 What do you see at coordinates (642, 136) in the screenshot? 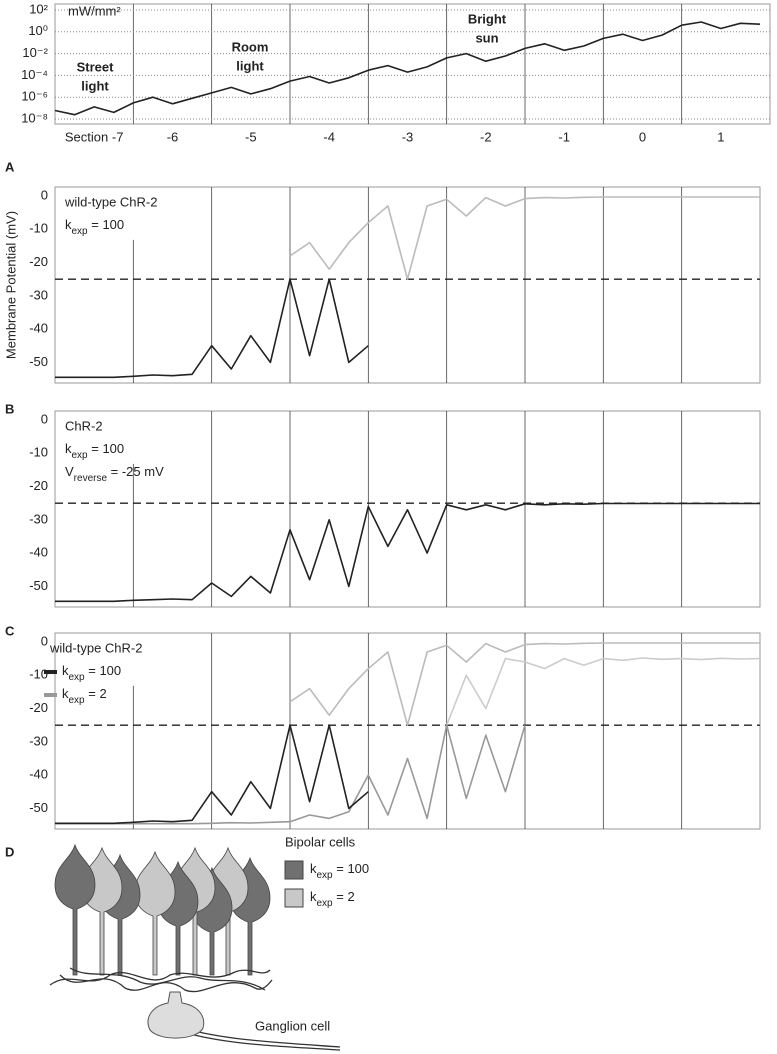
I see `x-tick-label: 0` at bounding box center [642, 136].